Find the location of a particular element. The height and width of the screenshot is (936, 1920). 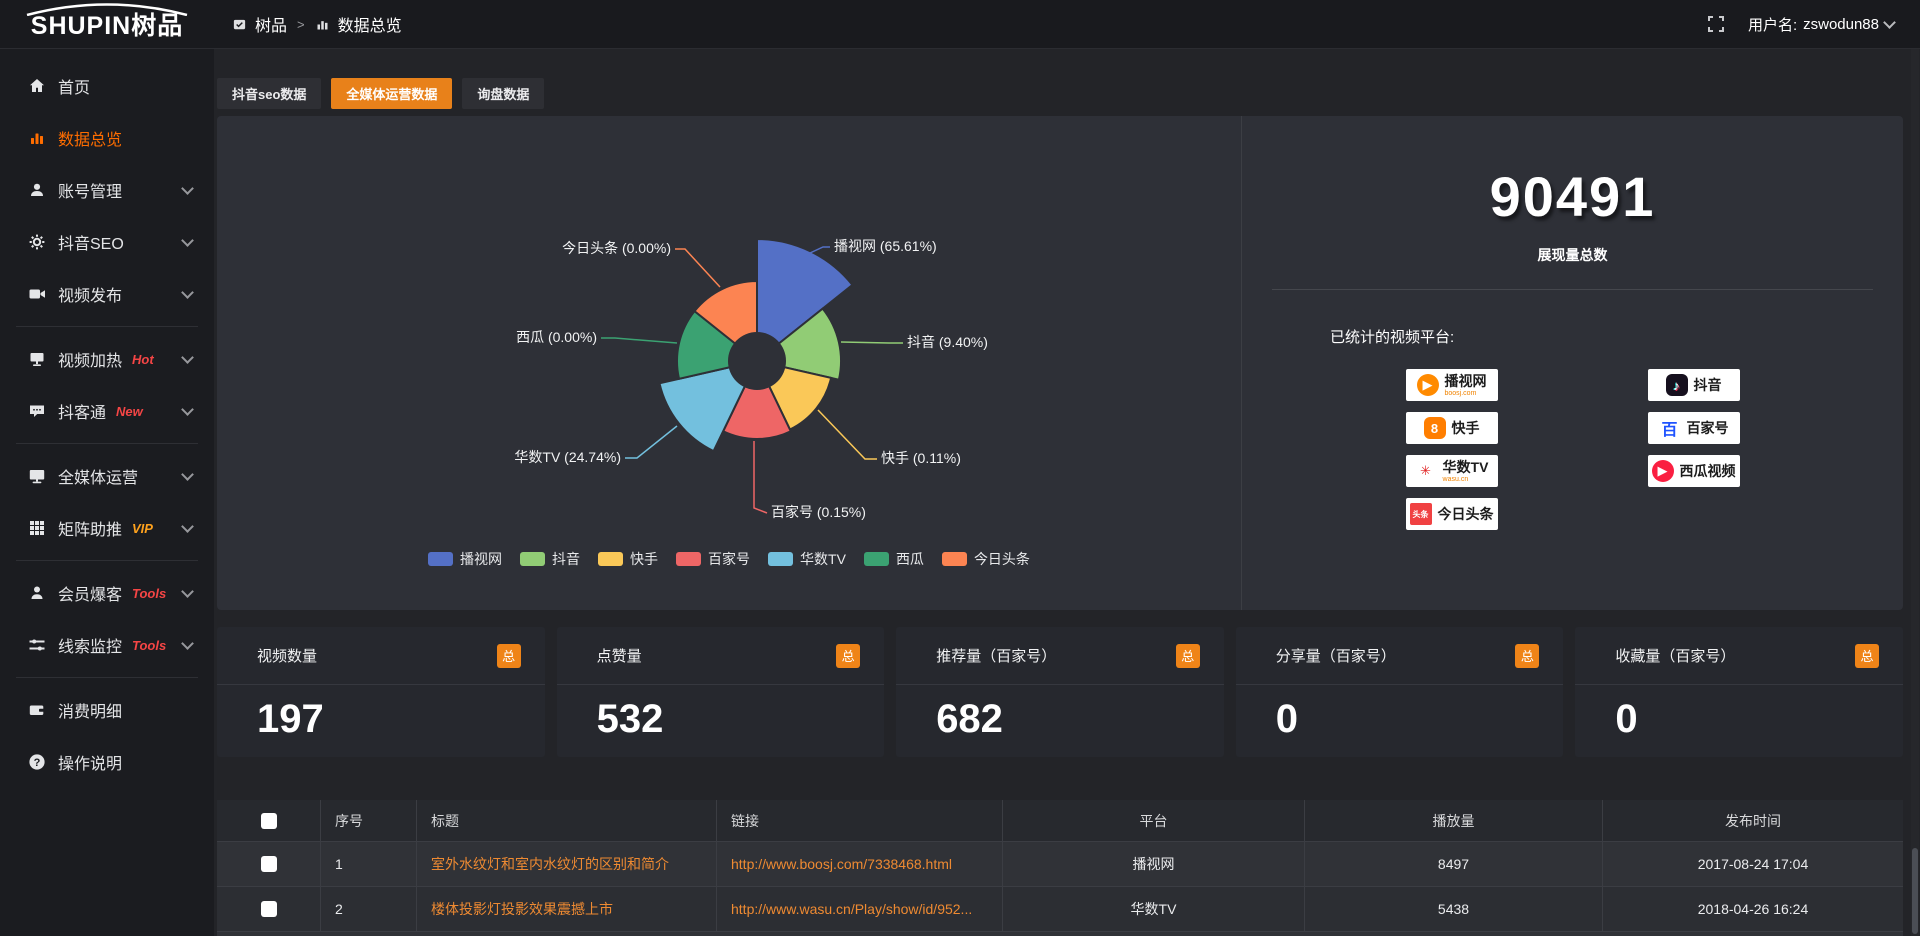

tab-2: 询盘数据 is located at coordinates (503, 93).